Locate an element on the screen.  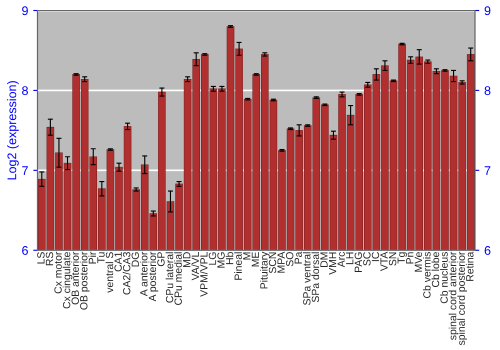
x-tick-label: Retina is located at coordinates (470, 266).